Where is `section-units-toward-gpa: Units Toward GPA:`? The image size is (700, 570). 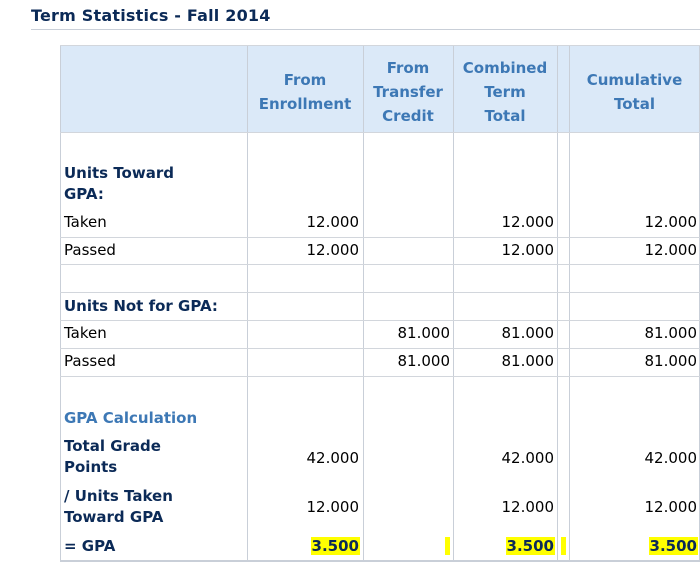 section-units-toward-gpa: Units Toward GPA: is located at coordinates (119, 183).